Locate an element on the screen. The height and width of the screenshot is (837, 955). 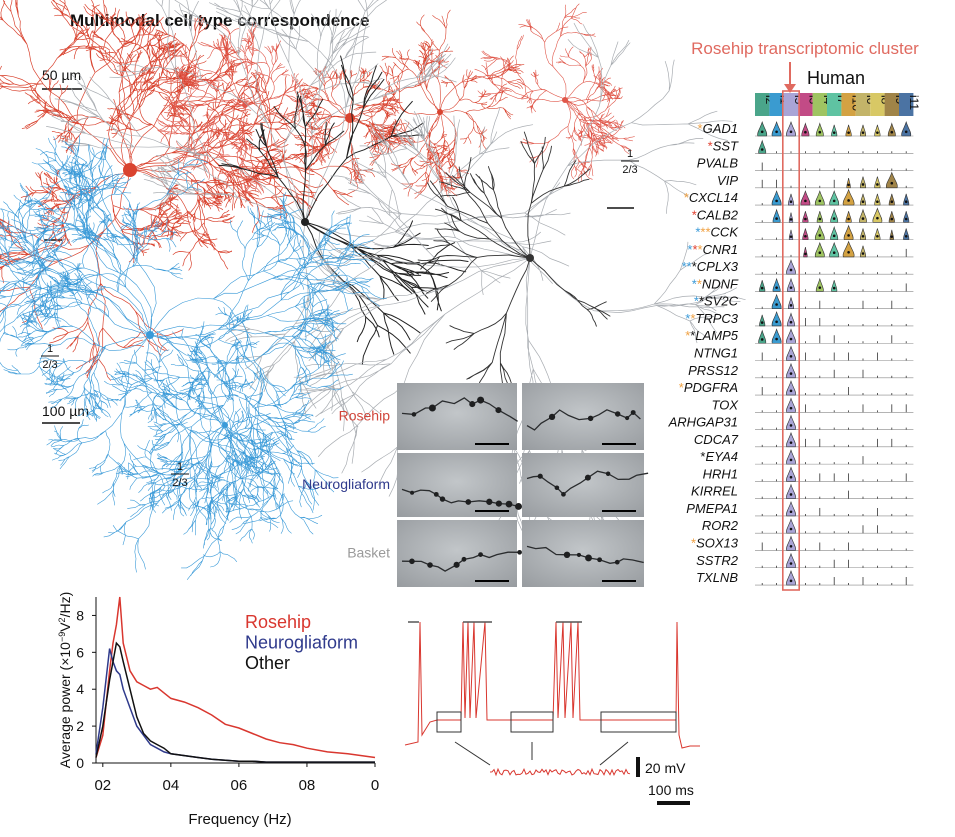
x-tick-label: 06 is located at coordinates (239, 785).